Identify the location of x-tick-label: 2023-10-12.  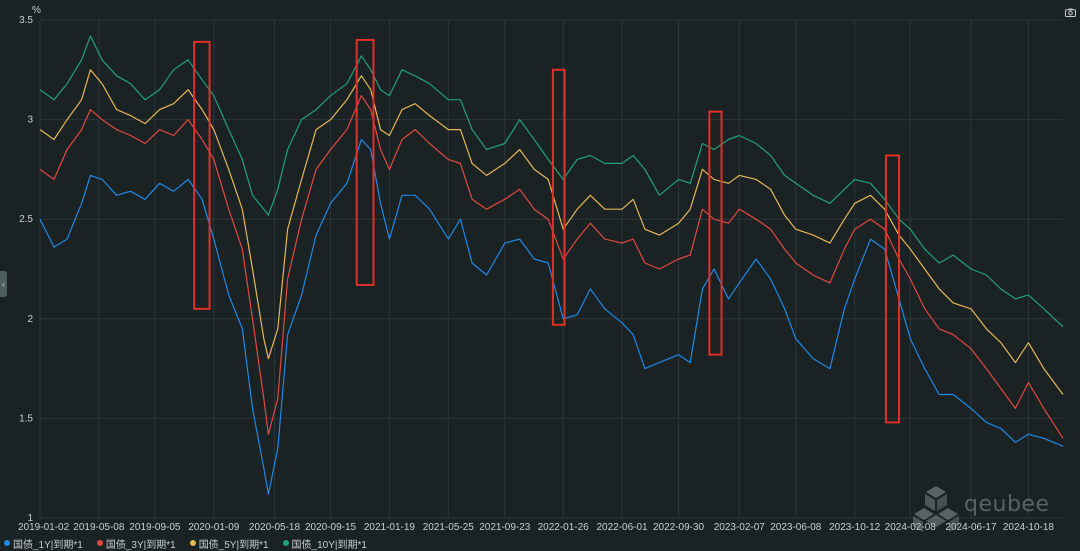
(855, 527).